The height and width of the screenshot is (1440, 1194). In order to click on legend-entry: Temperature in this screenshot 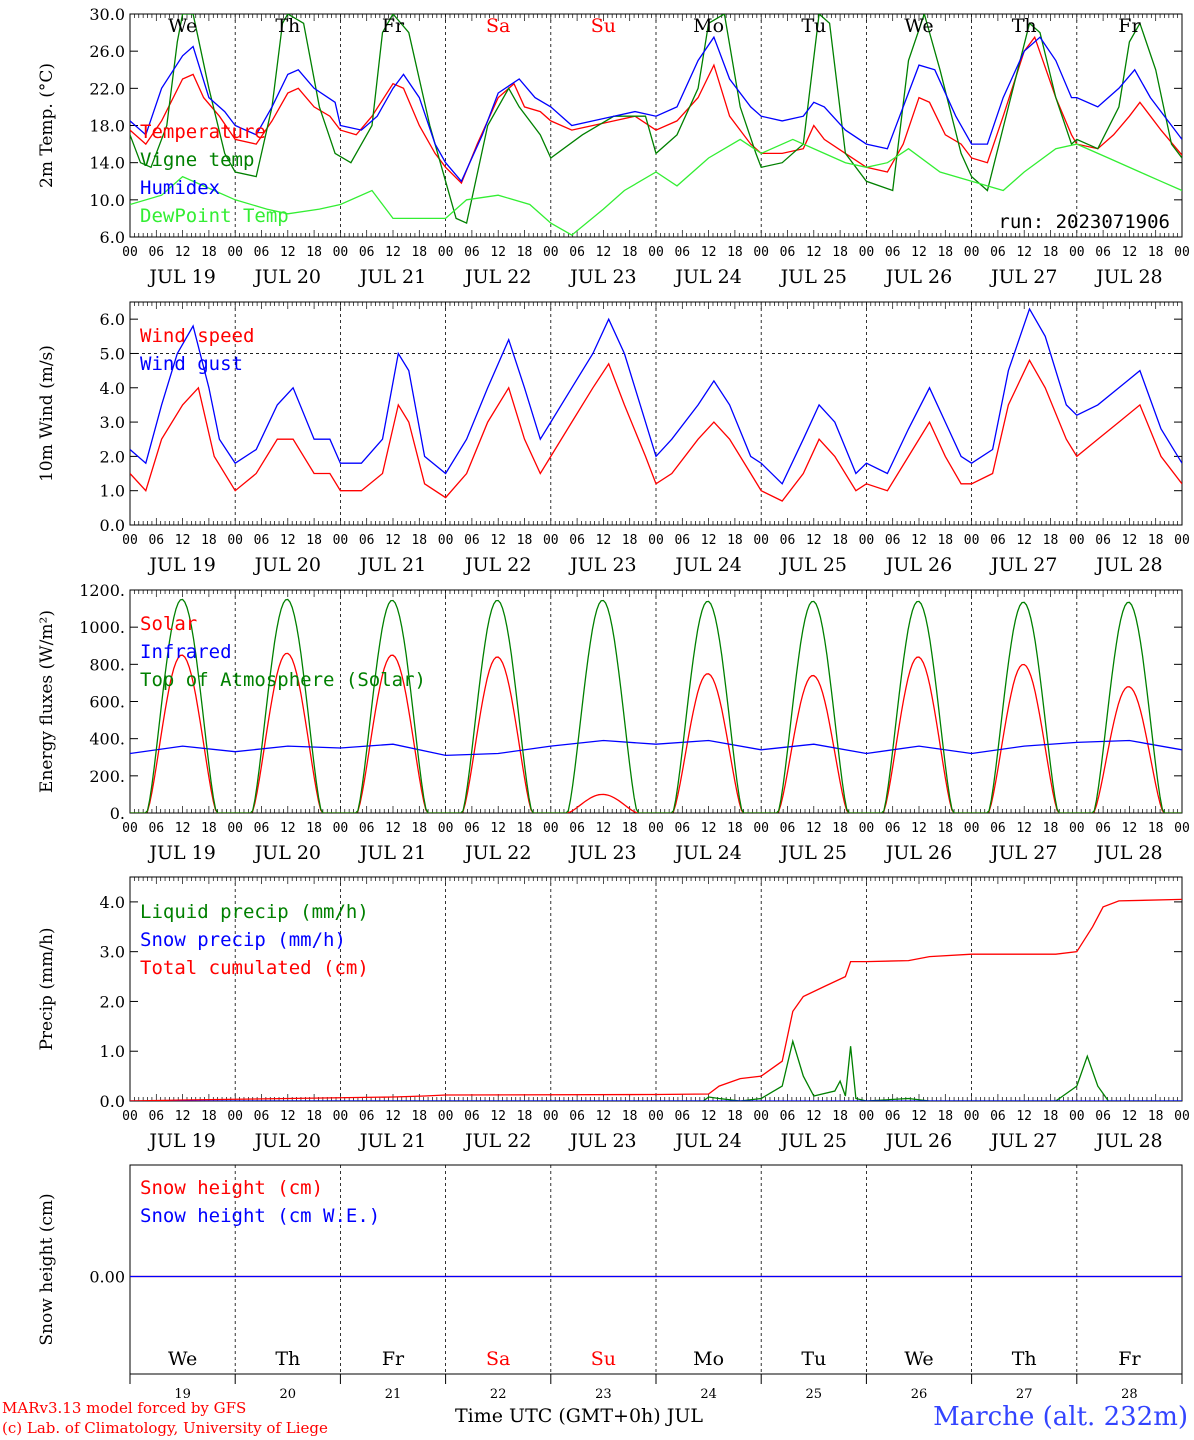, I will do `click(203, 132)`.